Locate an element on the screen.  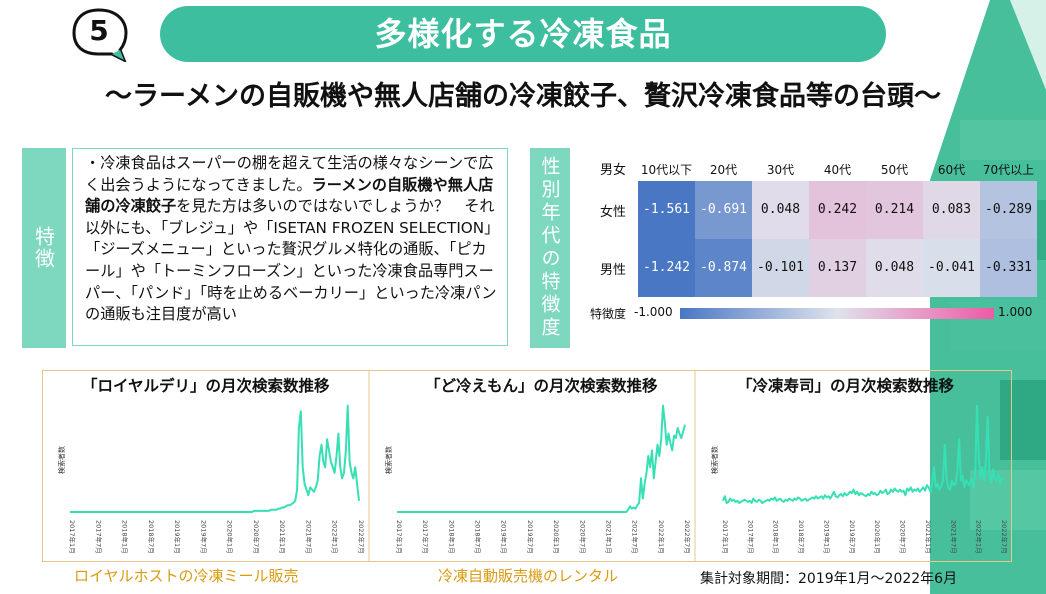
heatmap-cell: 0.214 is located at coordinates (894, 210).